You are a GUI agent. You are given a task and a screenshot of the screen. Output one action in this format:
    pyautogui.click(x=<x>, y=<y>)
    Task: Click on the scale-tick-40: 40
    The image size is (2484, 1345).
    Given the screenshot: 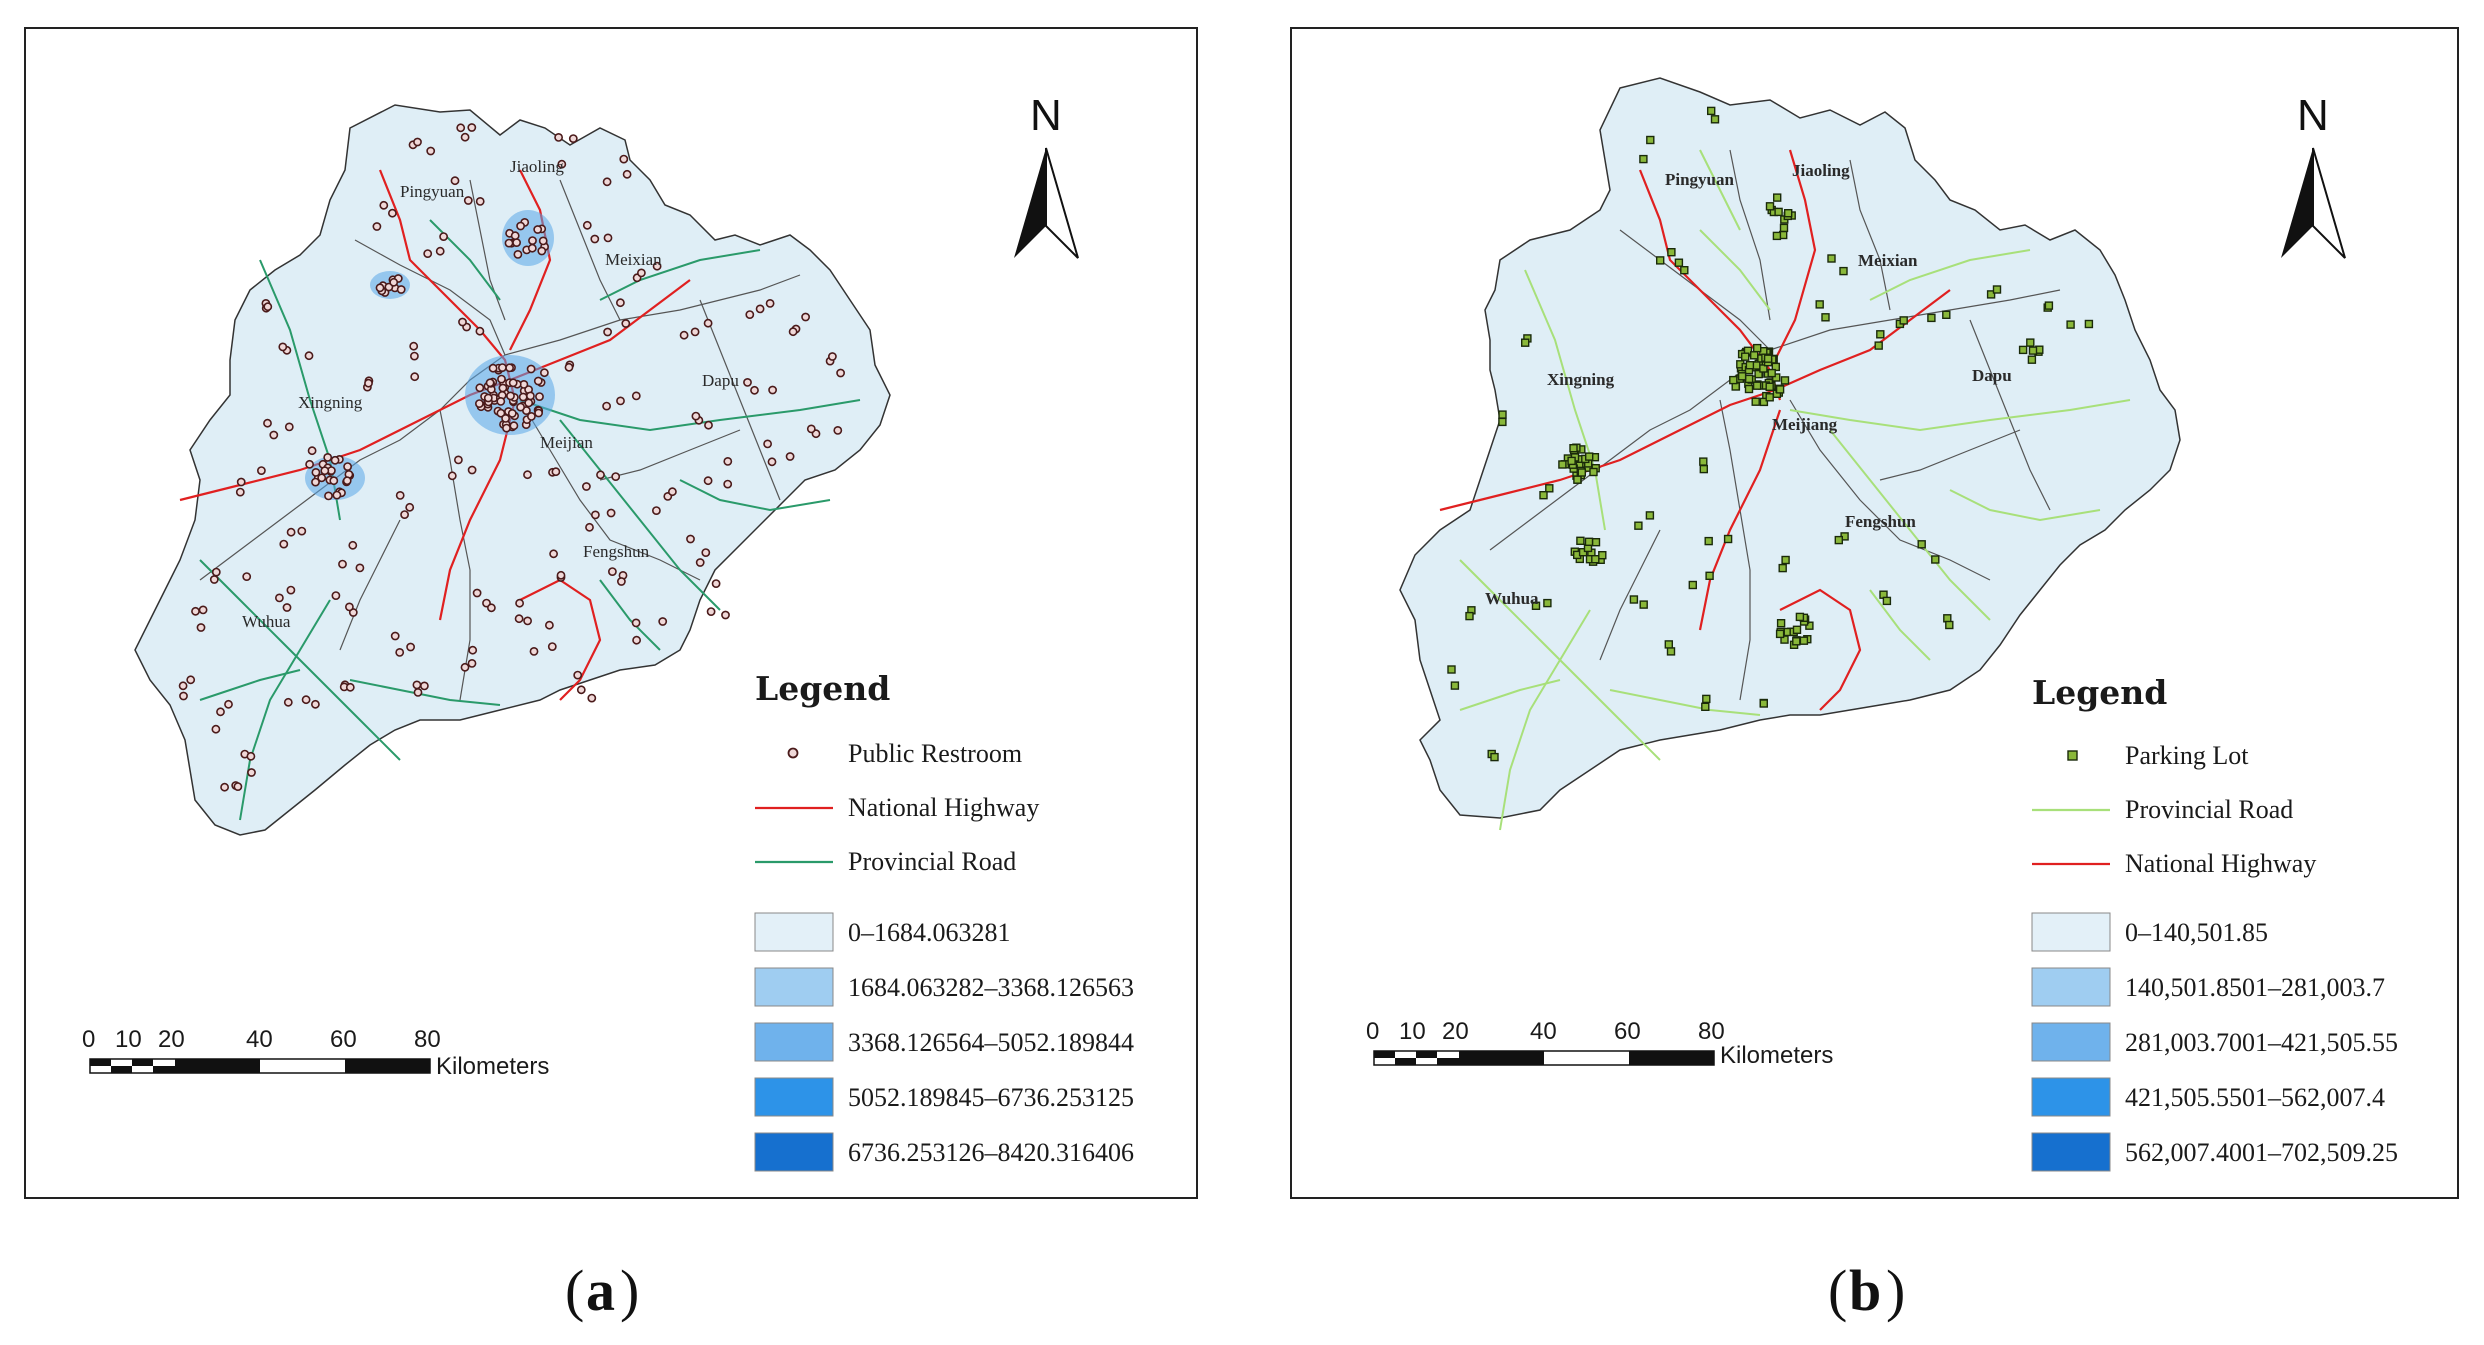 What is the action you would take?
    pyautogui.click(x=259, y=1039)
    